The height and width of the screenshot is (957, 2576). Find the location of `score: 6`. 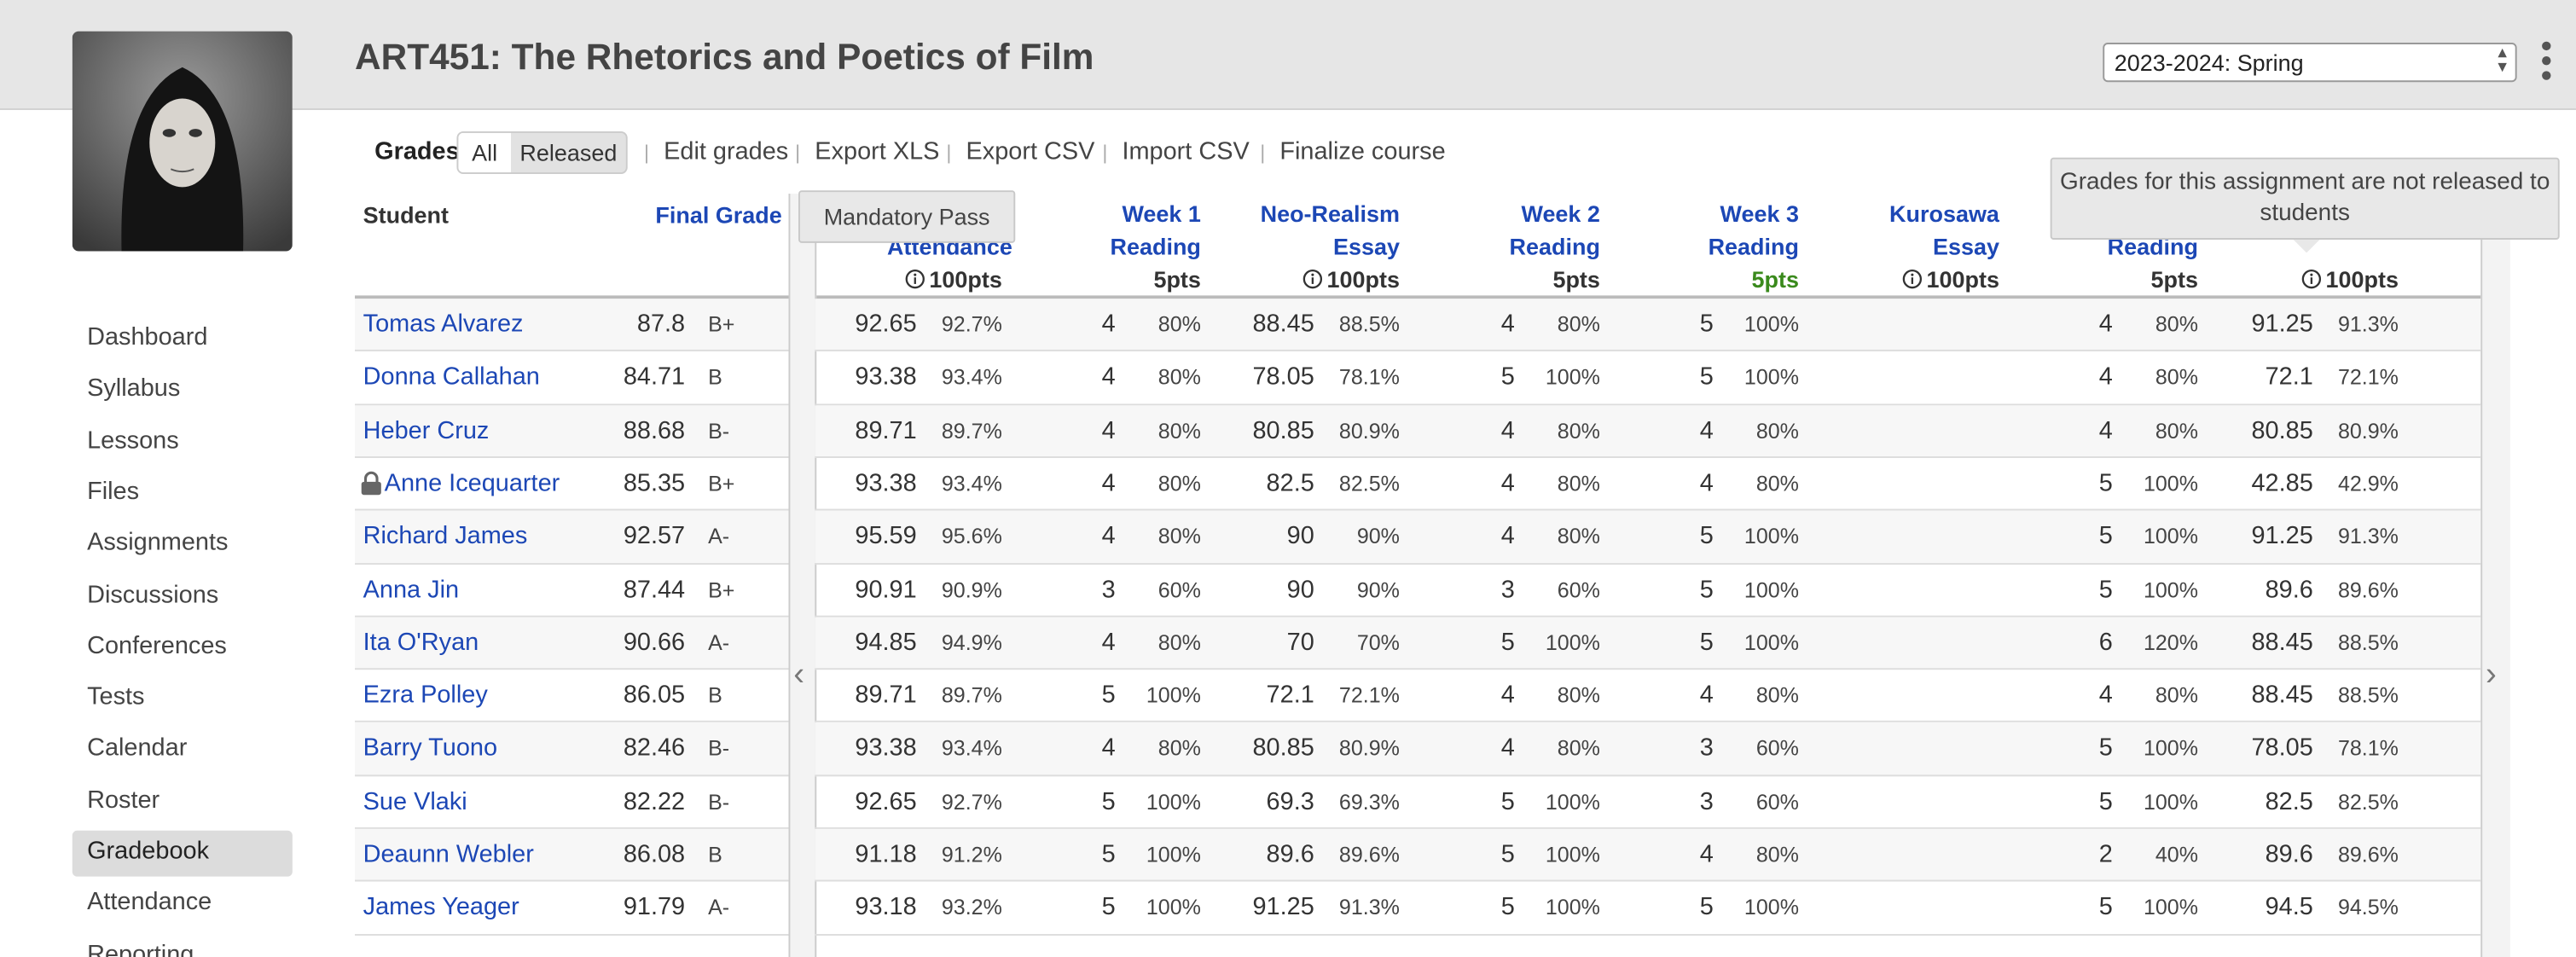

score: 6 is located at coordinates (2105, 642).